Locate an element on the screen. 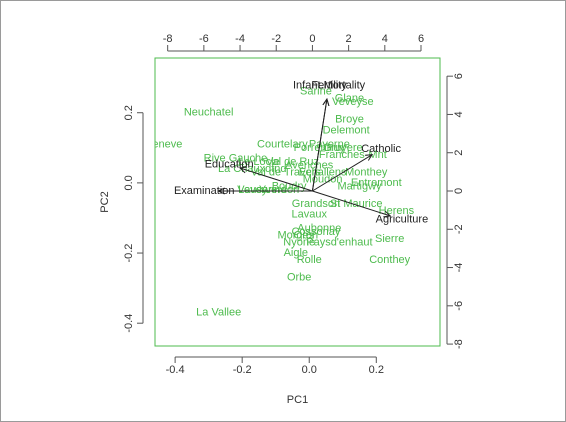  data-point-label: Veveyse is located at coordinates (353, 102).